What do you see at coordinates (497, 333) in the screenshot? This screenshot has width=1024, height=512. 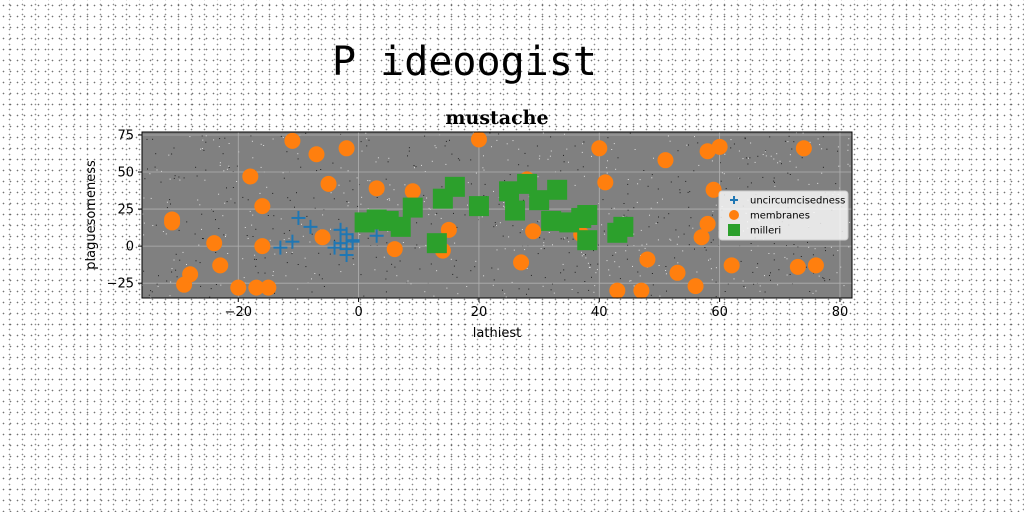 I see `x-axis-label: lathiest` at bounding box center [497, 333].